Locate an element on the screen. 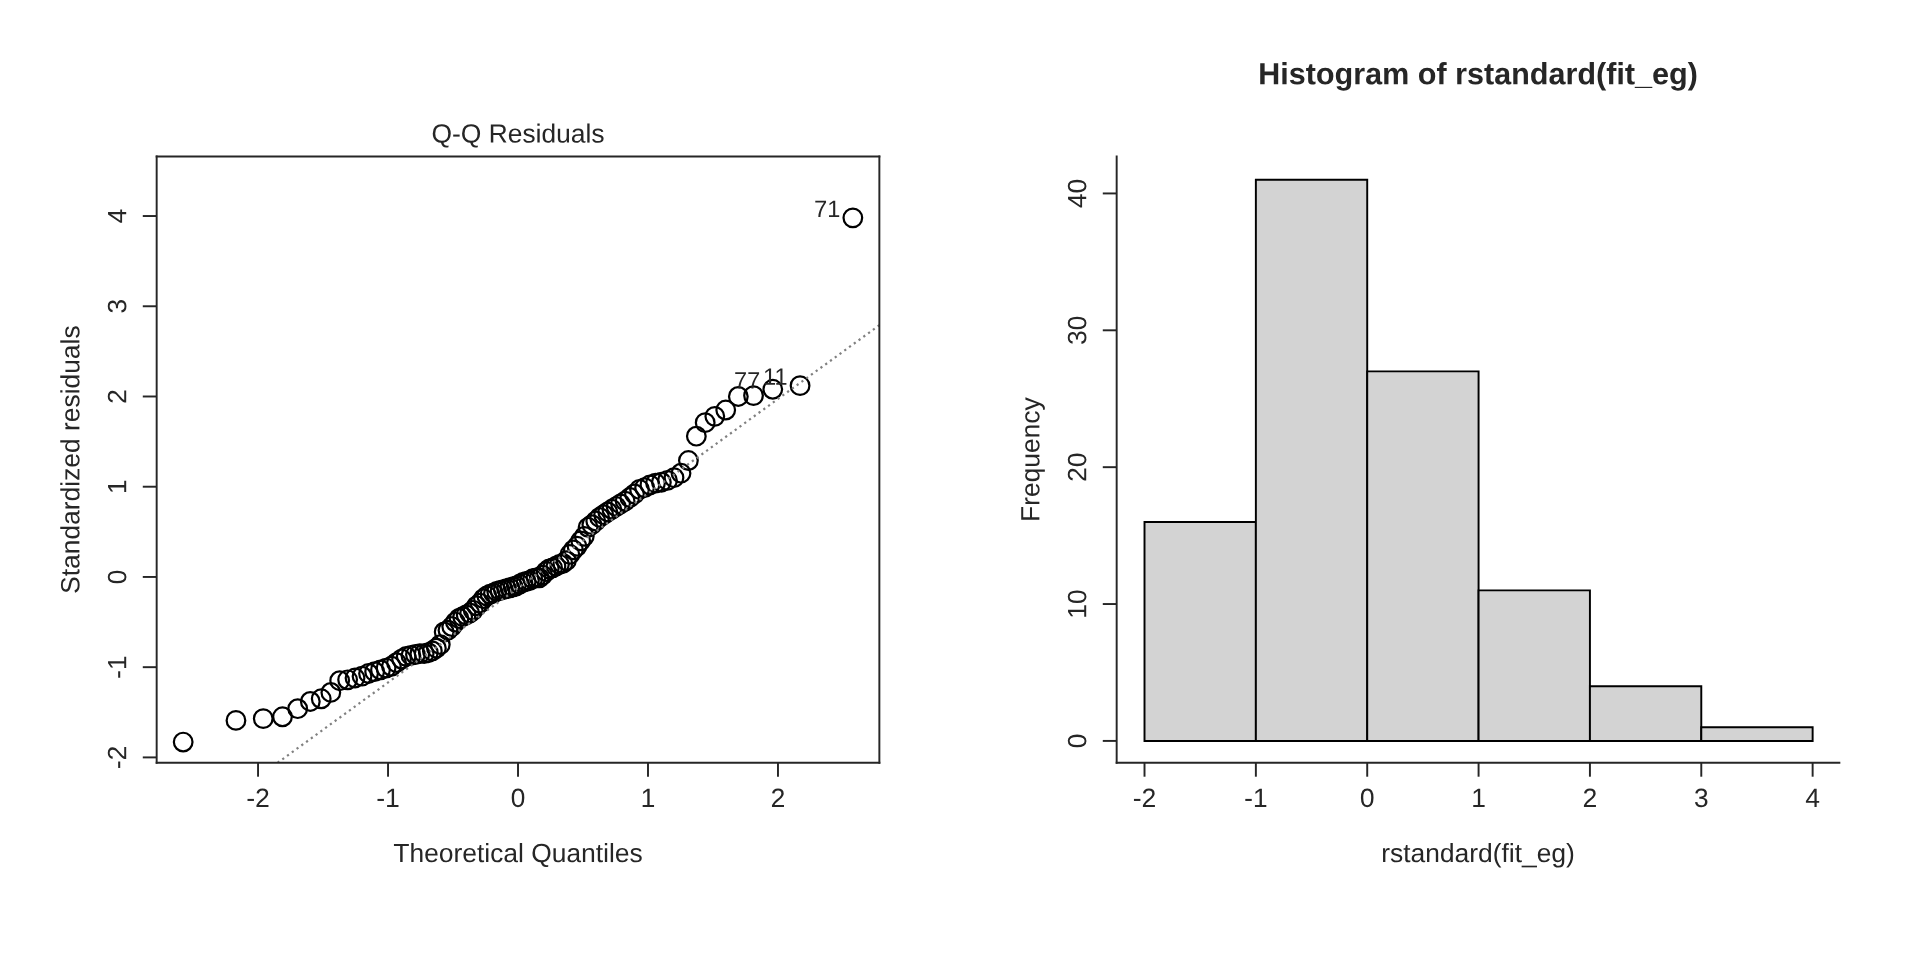 This screenshot has height=960, width=1920. y-tick-label: 4 is located at coordinates (117, 216).